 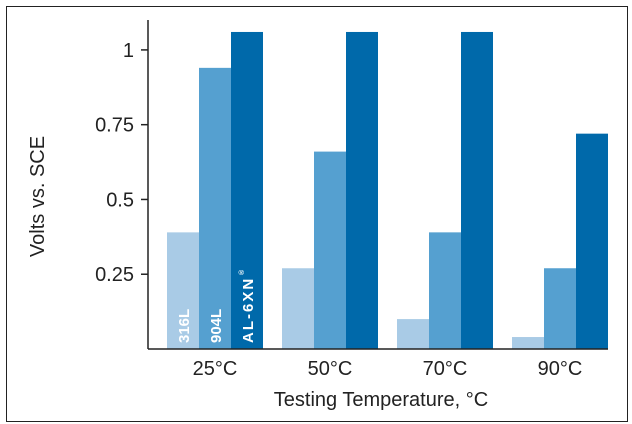 What do you see at coordinates (38, 196) in the screenshot?
I see `y-axis-title: Volts vs. SCE` at bounding box center [38, 196].